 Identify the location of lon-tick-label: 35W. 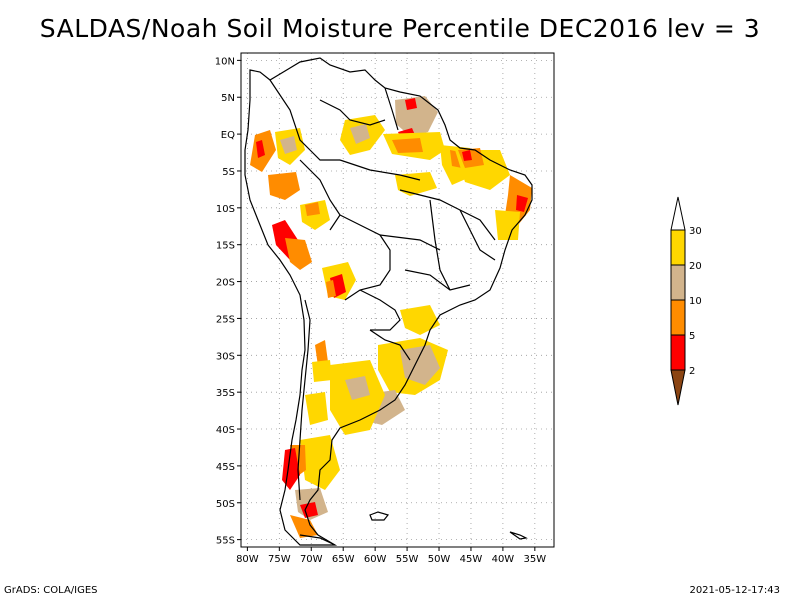
(535, 559).